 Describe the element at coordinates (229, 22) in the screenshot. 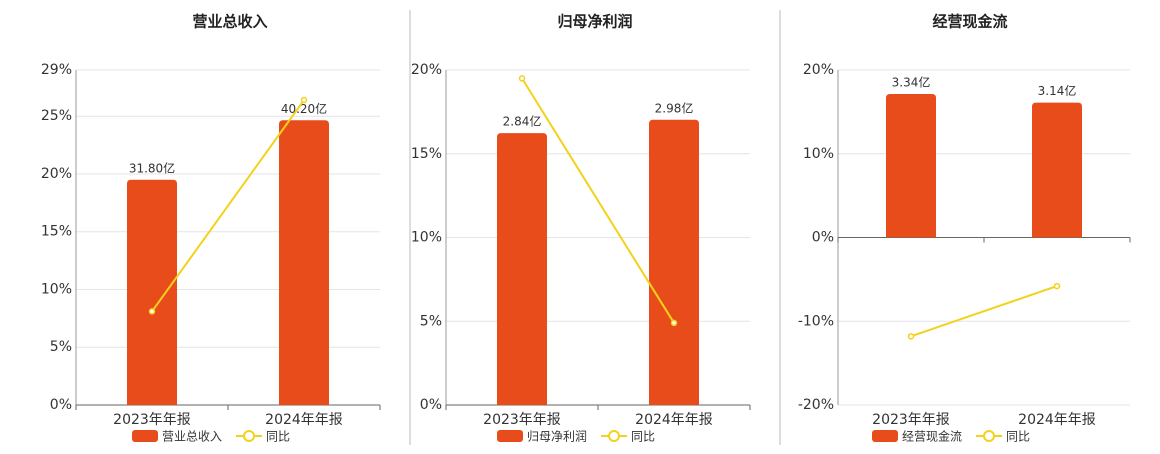

I see `chart-title: 营业总收入` at that location.